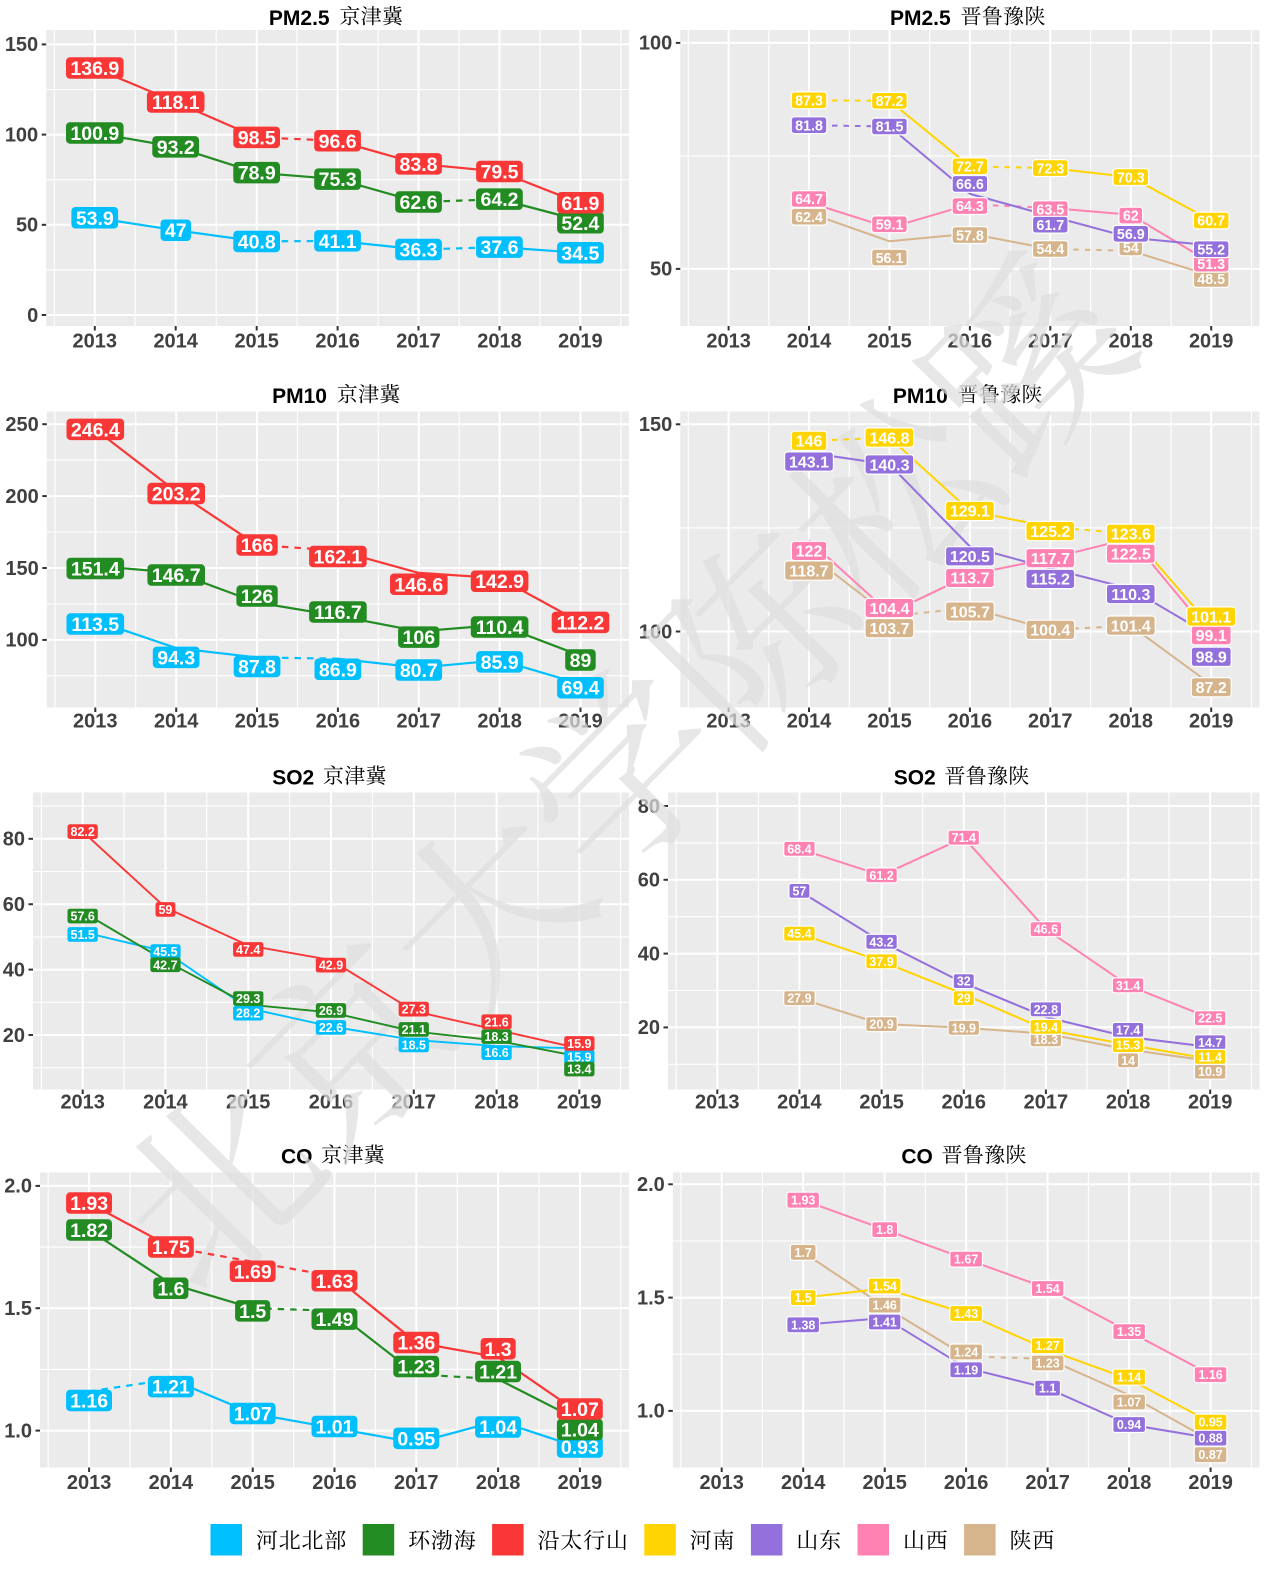 The height and width of the screenshot is (1584, 1269). Describe the element at coordinates (337, 558) in the screenshot. I see `svg-text: 162.1` at that location.